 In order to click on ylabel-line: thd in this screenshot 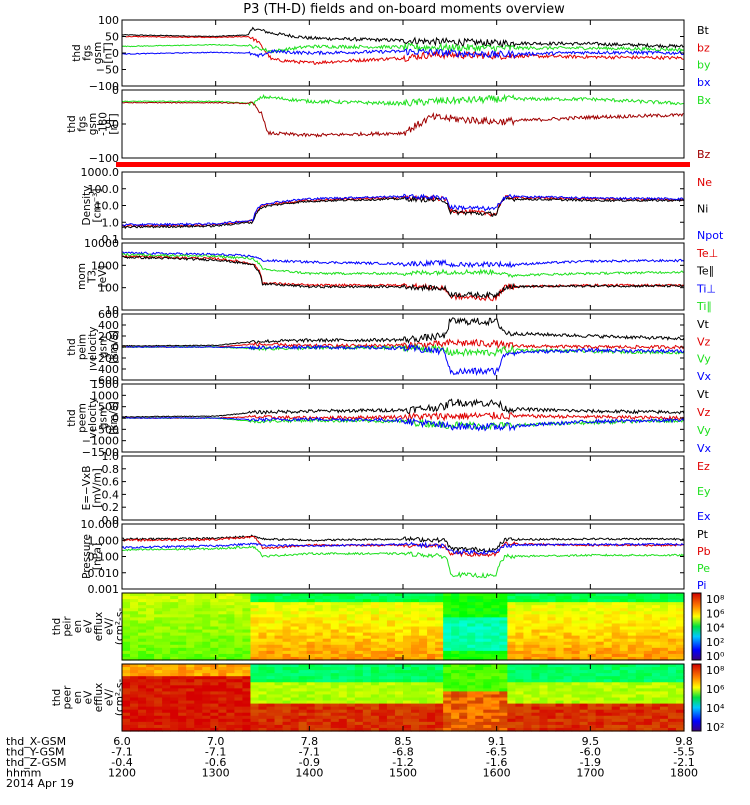, I will do `click(72, 346)`.